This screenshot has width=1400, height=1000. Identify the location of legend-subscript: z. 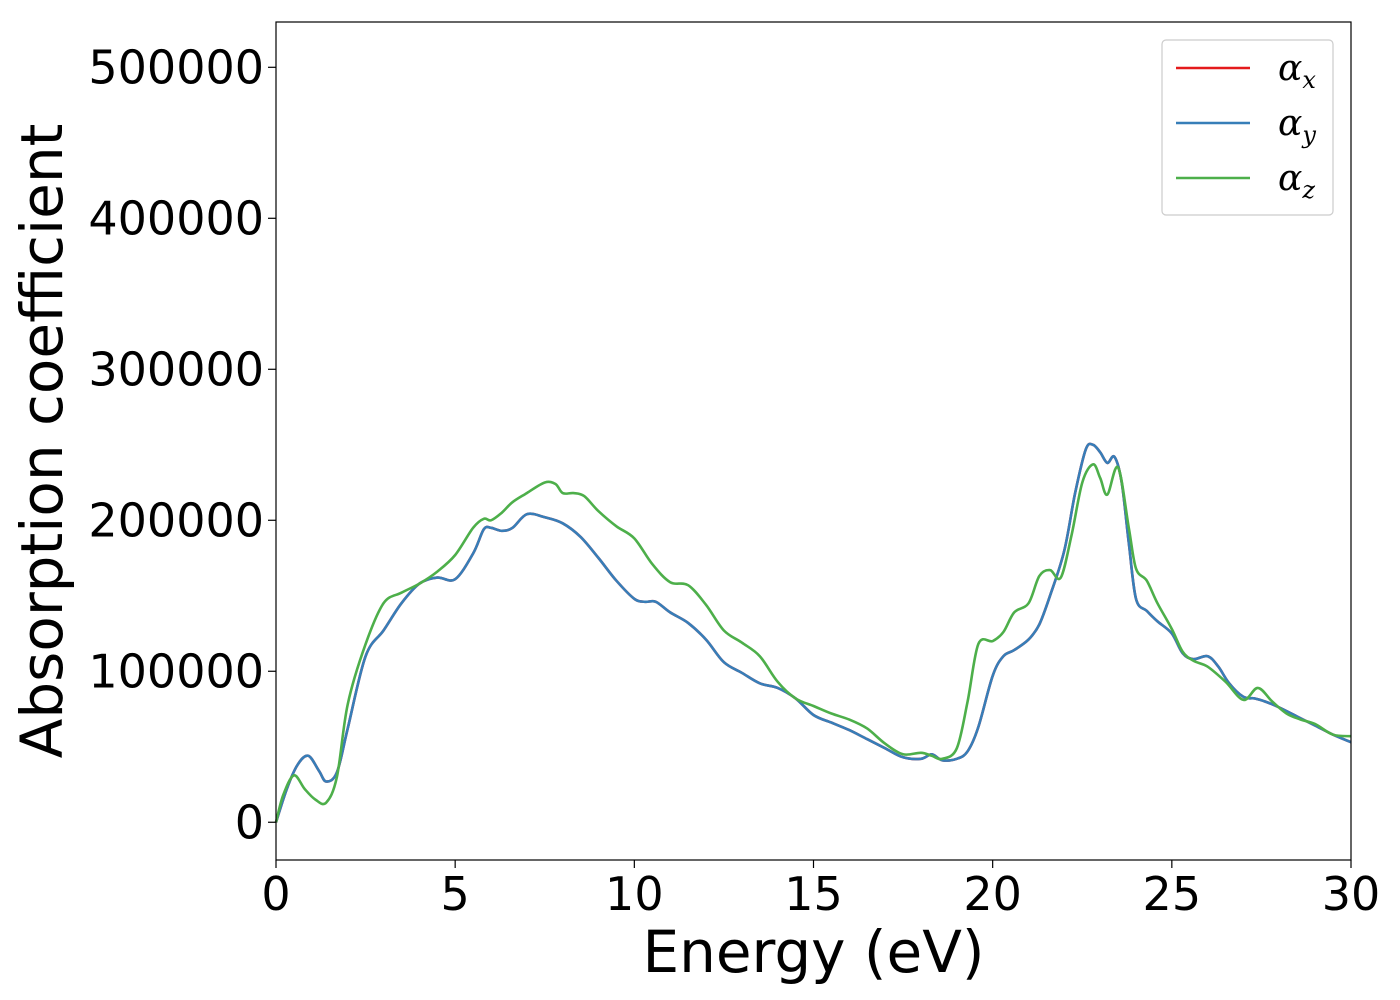
(1308, 190).